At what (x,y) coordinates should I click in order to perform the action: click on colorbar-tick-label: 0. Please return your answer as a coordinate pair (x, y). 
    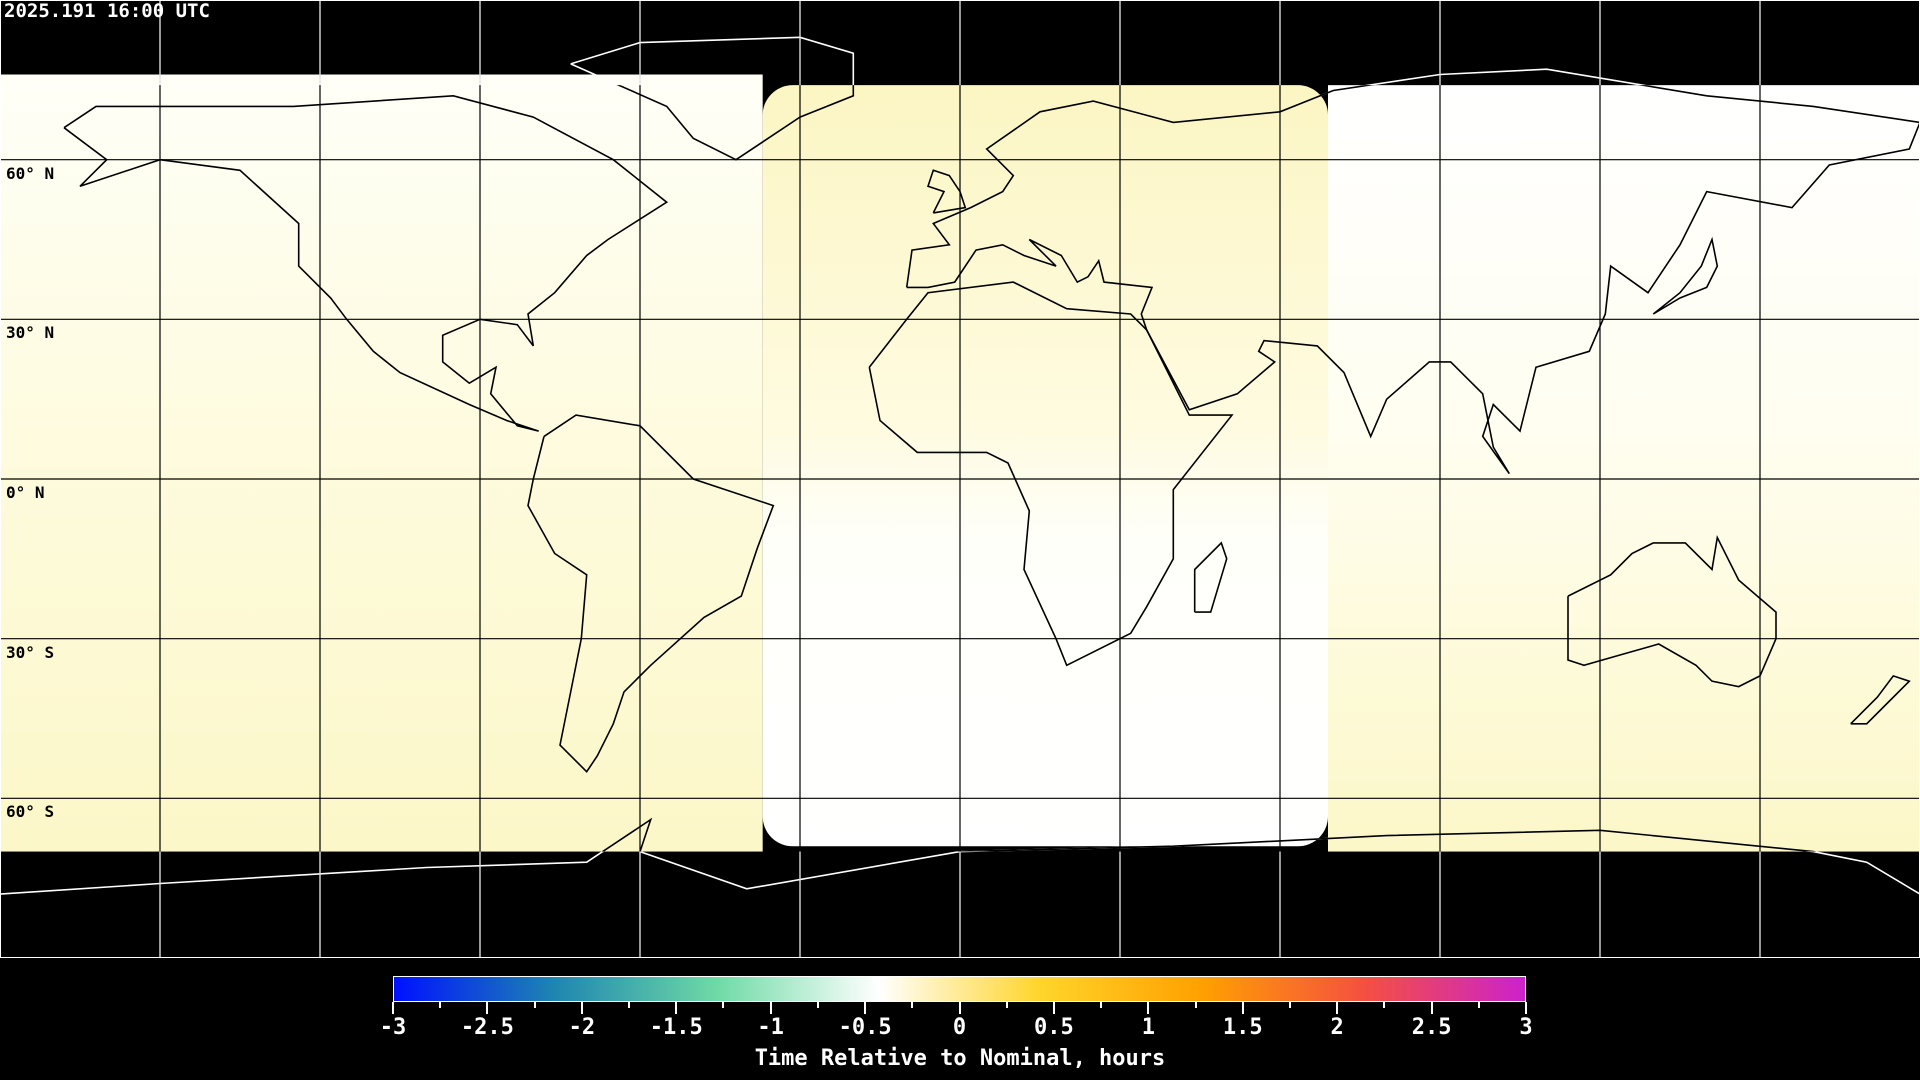
    Looking at the image, I should click on (959, 1027).